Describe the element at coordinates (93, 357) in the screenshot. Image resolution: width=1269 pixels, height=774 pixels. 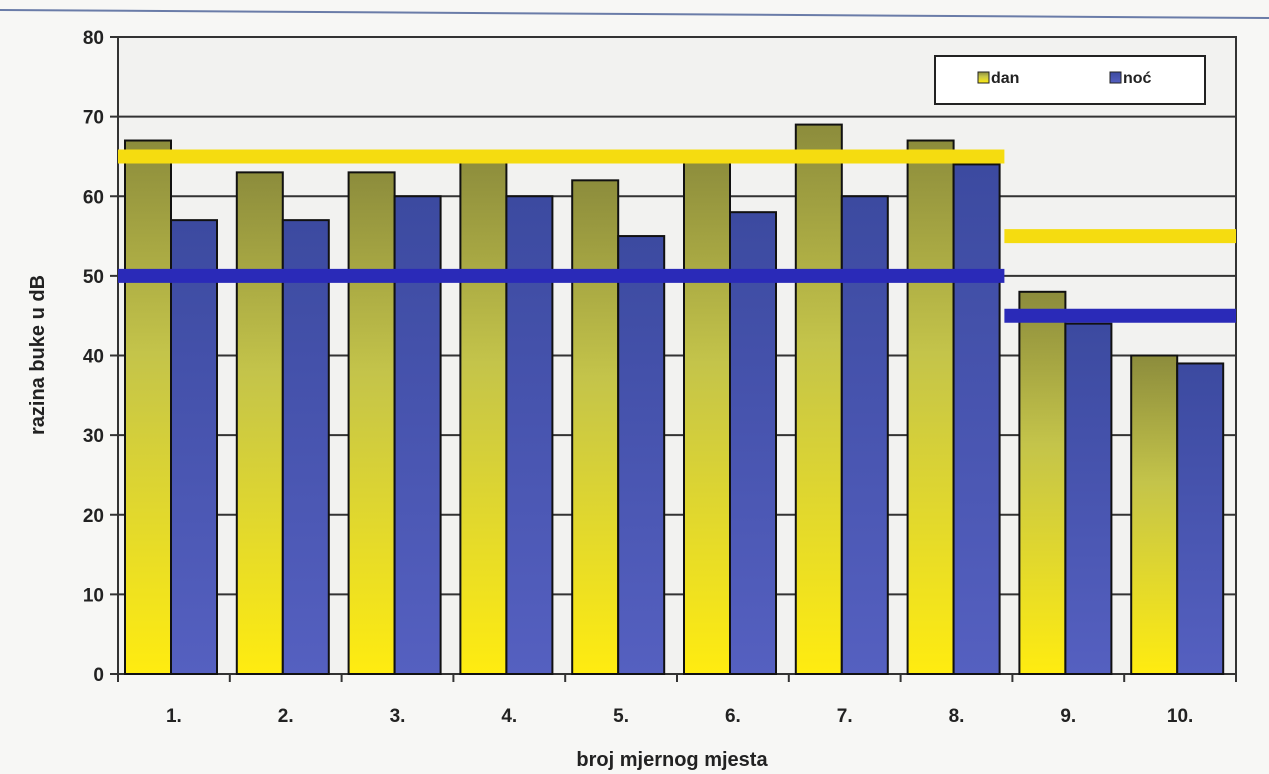
I see `y-tick-label: 40` at that location.